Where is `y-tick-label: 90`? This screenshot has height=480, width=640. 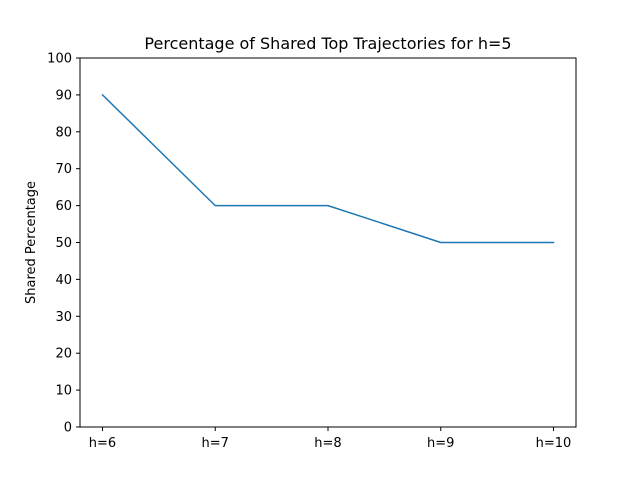
y-tick-label: 90 is located at coordinates (63, 95).